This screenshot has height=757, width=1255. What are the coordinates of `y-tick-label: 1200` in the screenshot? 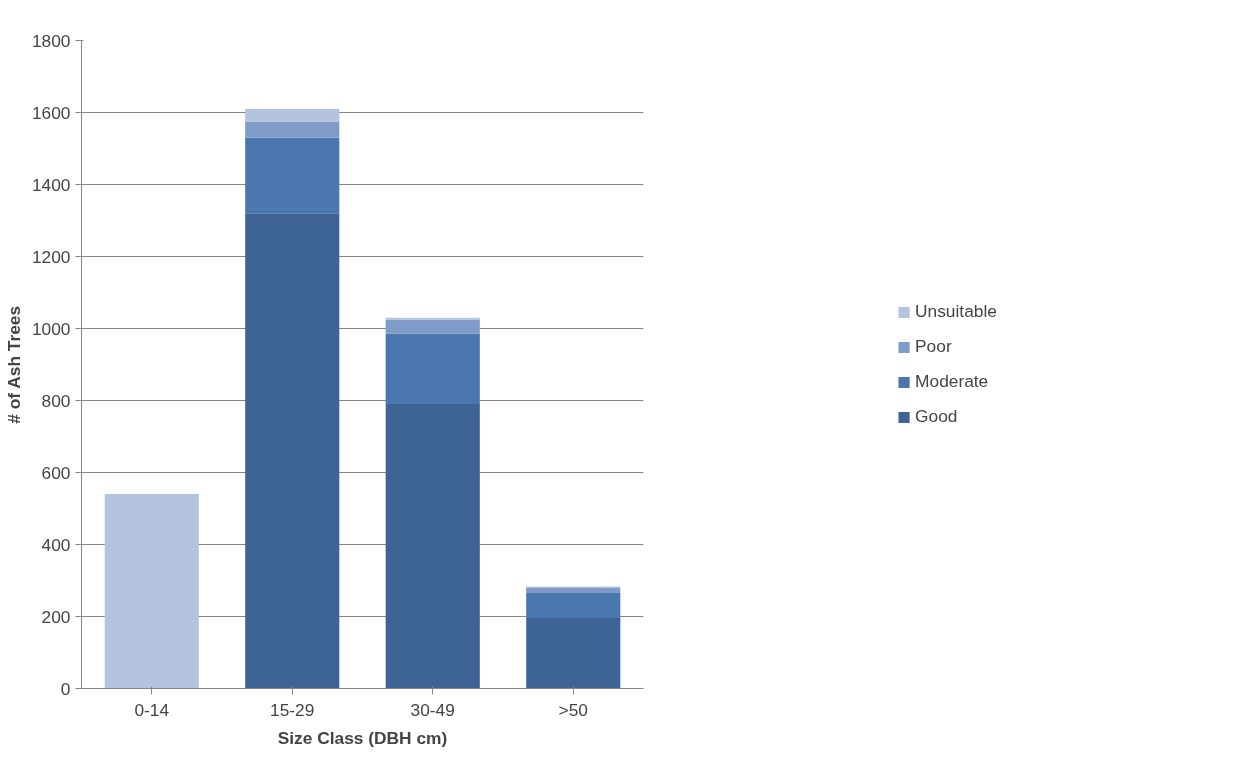 It's located at (51, 256).